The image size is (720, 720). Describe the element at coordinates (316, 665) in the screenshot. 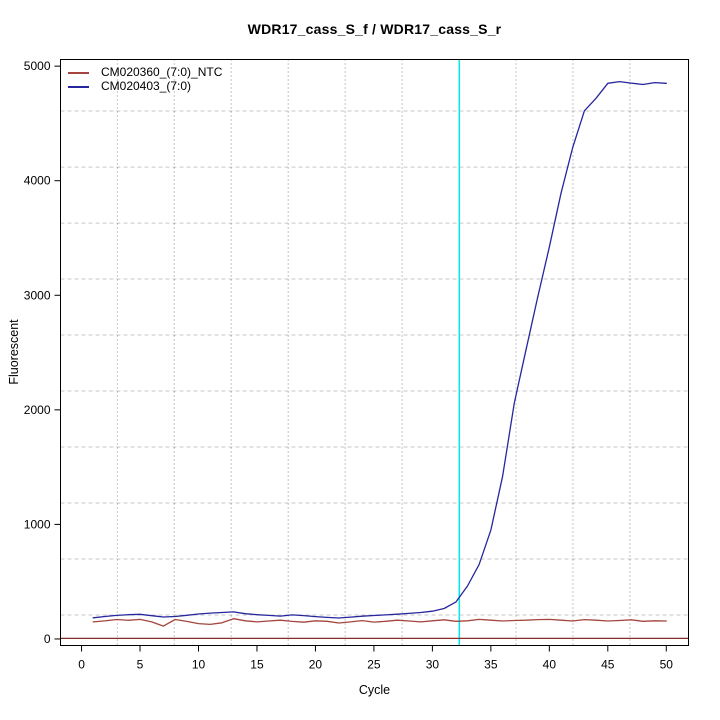

I see `x-tick-label: 20` at that location.